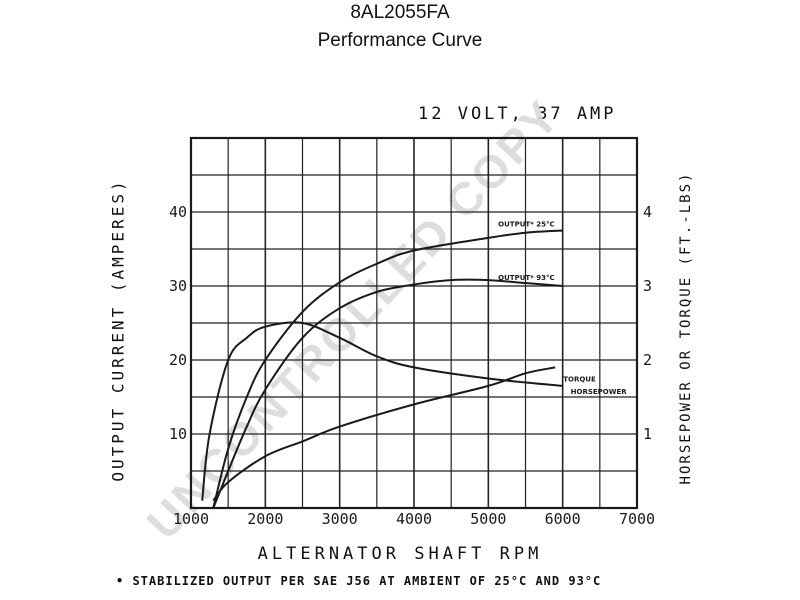 The height and width of the screenshot is (600, 800). I want to click on model-title: 8AL2055FA, so click(400, 12).